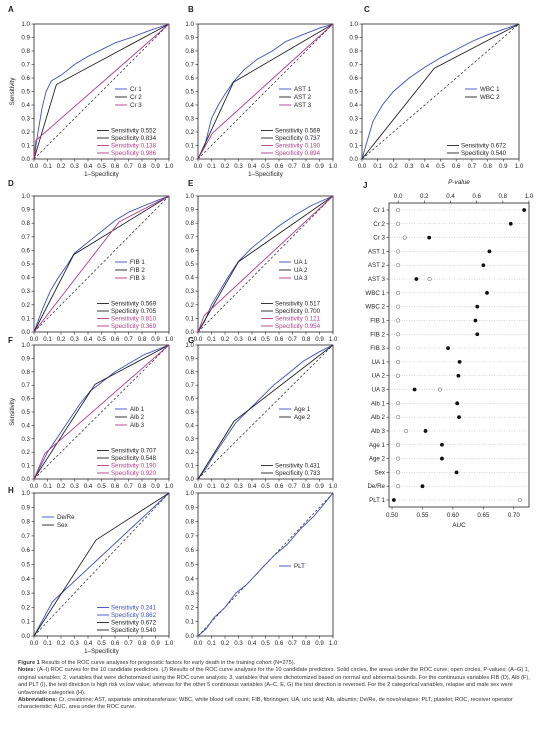 This screenshot has width=546, height=736. What do you see at coordinates (169, 166) in the screenshot?
I see `x-tick-label: 1.0` at bounding box center [169, 166].